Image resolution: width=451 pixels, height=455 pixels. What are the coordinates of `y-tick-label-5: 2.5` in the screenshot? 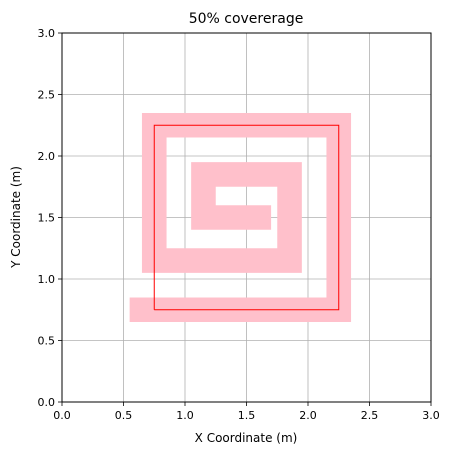 It's located at (47, 95).